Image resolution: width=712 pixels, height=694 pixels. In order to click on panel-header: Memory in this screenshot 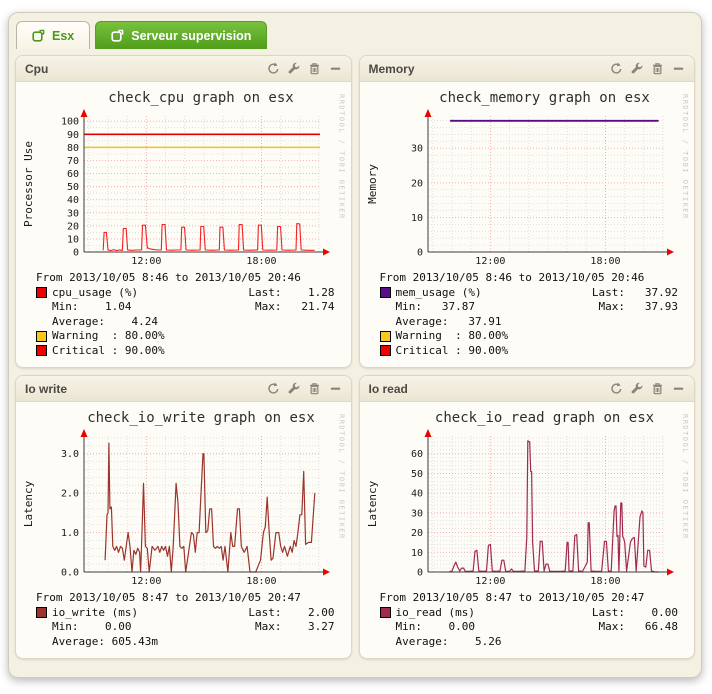, I will do `click(526, 69)`.